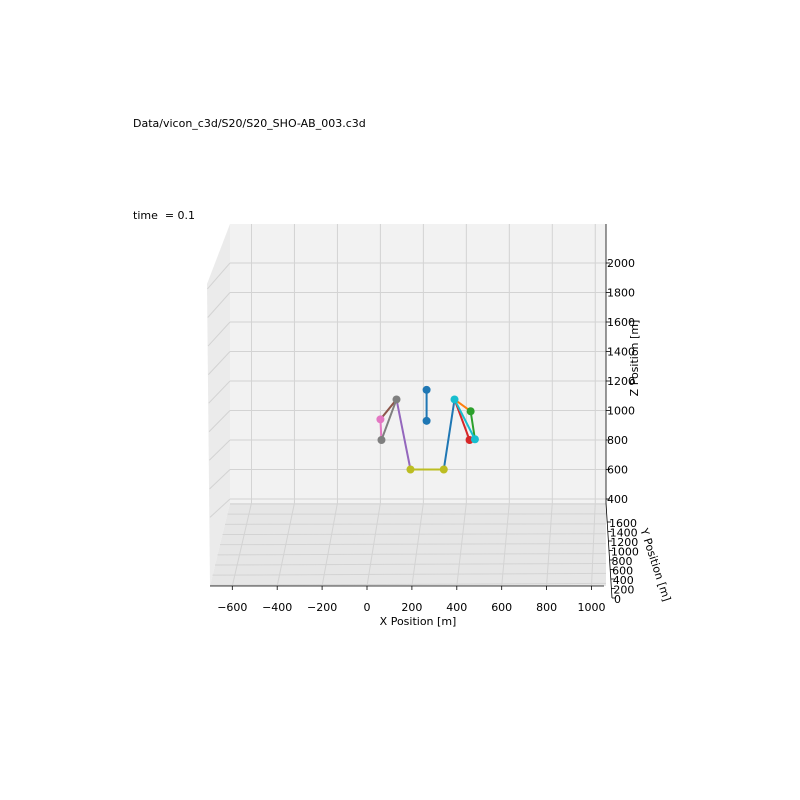 The height and width of the screenshot is (800, 800). Describe the element at coordinates (470, 411) in the screenshot. I see `marker-p9` at that location.